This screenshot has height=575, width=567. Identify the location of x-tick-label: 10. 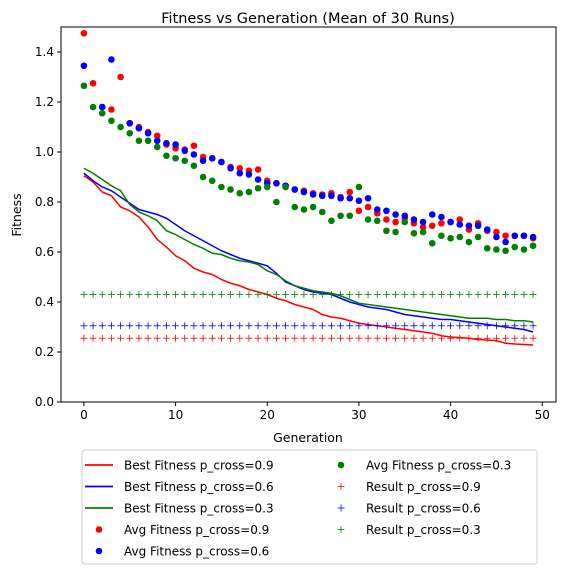
(175, 415).